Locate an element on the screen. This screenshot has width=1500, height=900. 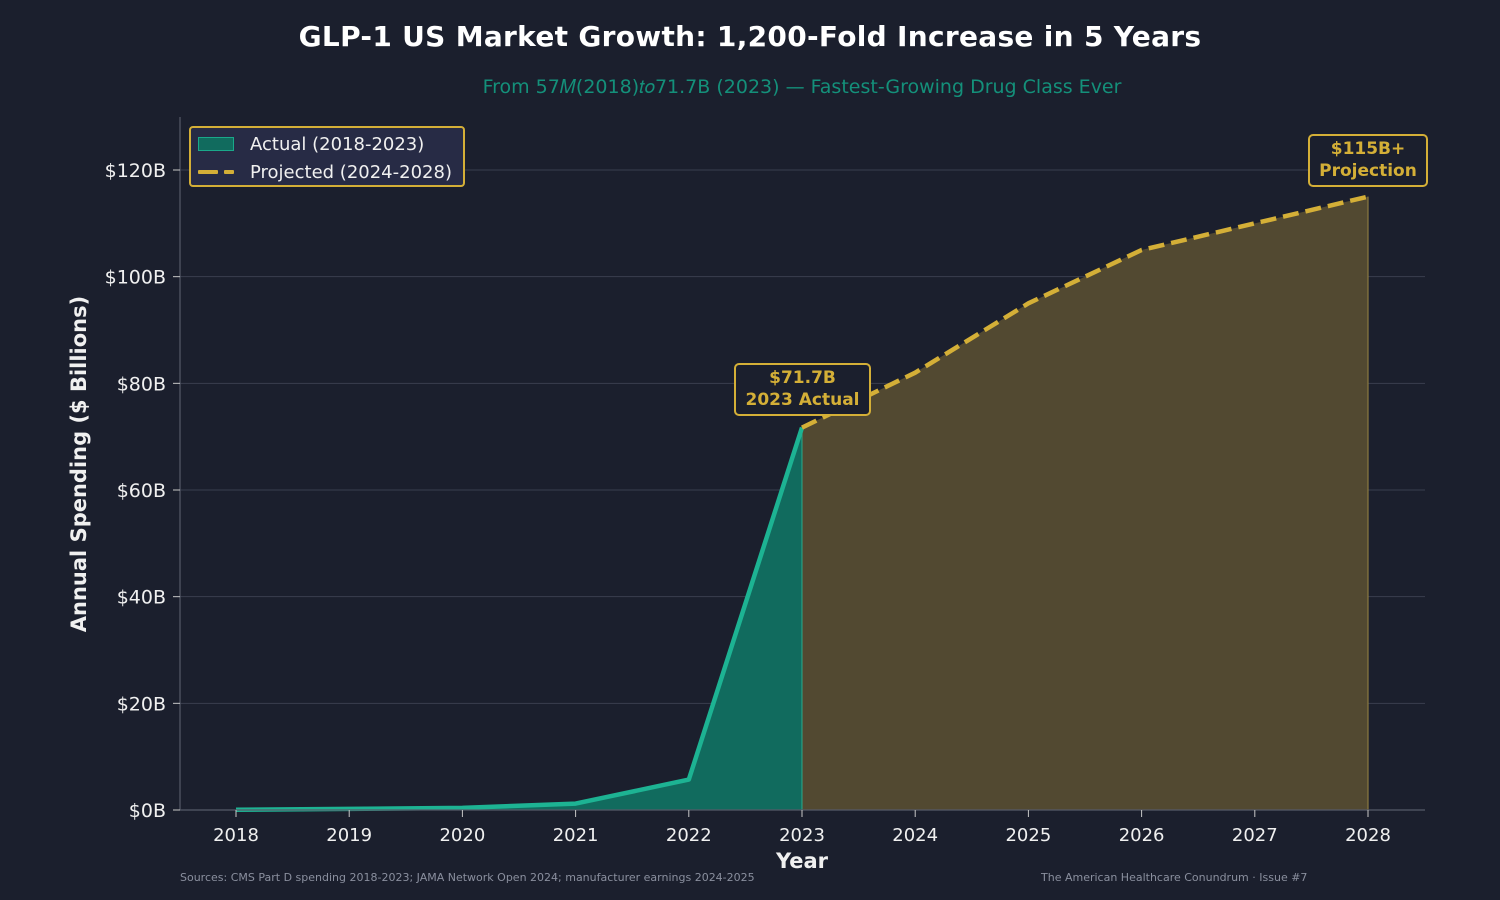
series-line-projected is located at coordinates (1085, 312).